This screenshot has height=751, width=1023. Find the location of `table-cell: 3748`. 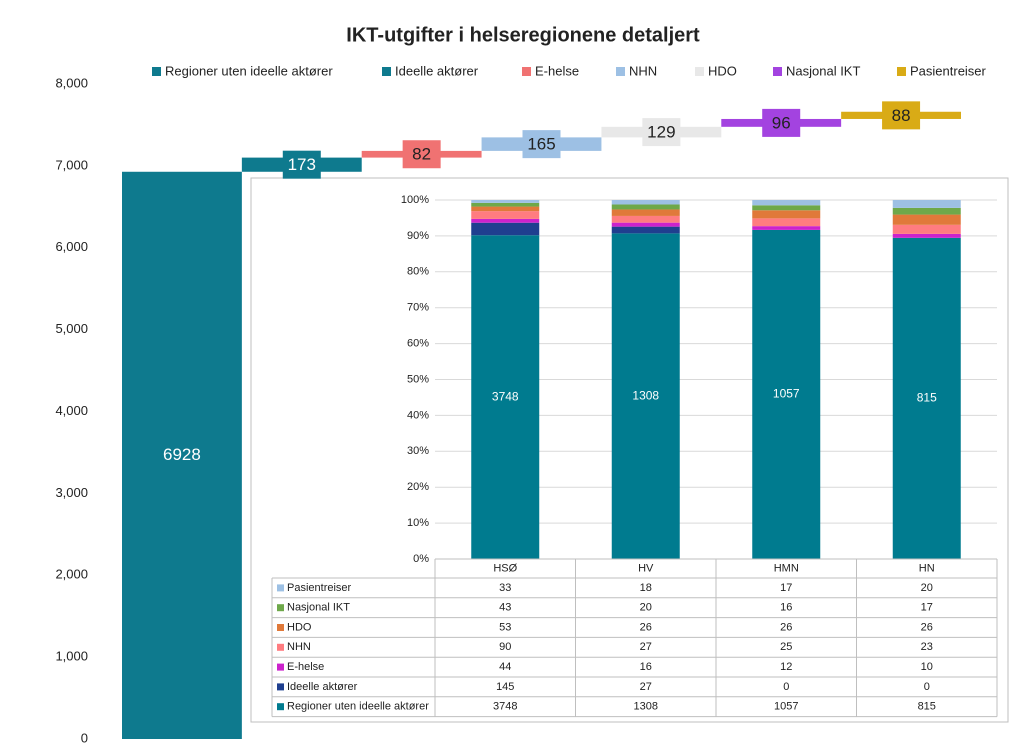

table-cell: 3748 is located at coordinates (505, 707).